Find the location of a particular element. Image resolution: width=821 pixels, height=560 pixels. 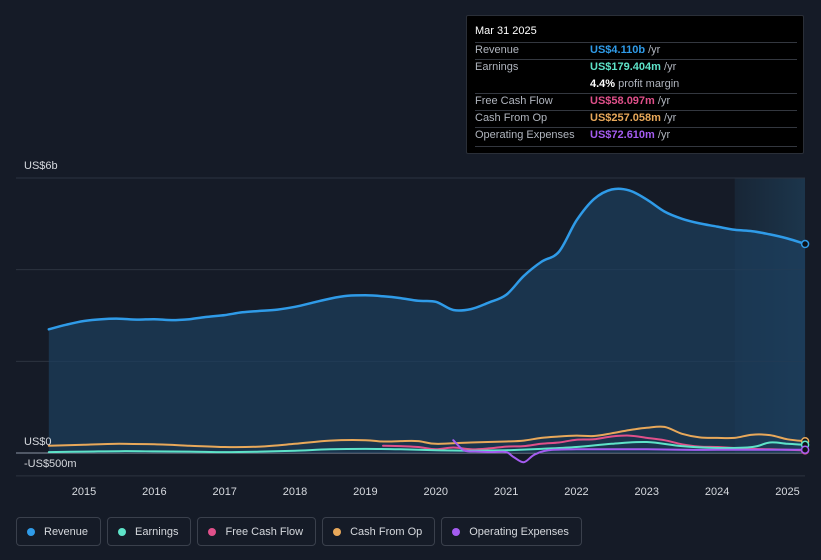

tooltip-row-revenue: Revenue US$4.110b /yr is located at coordinates (636, 50).